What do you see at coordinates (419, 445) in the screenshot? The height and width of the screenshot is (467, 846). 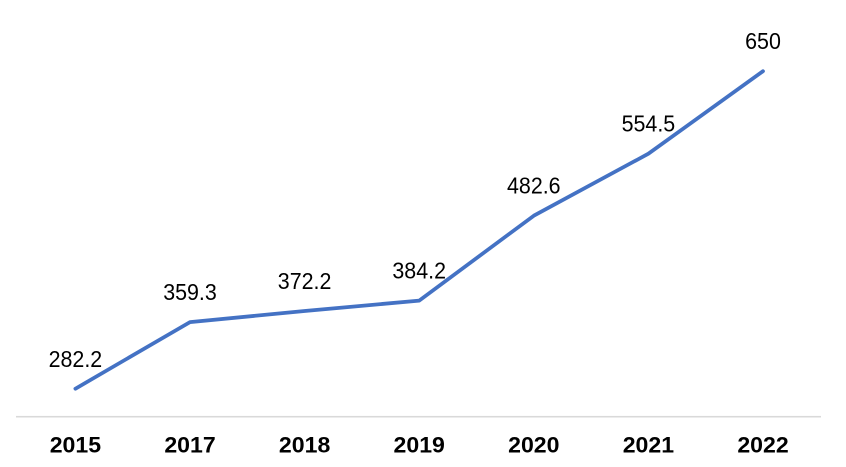 I see `svg-text: 2019` at bounding box center [419, 445].